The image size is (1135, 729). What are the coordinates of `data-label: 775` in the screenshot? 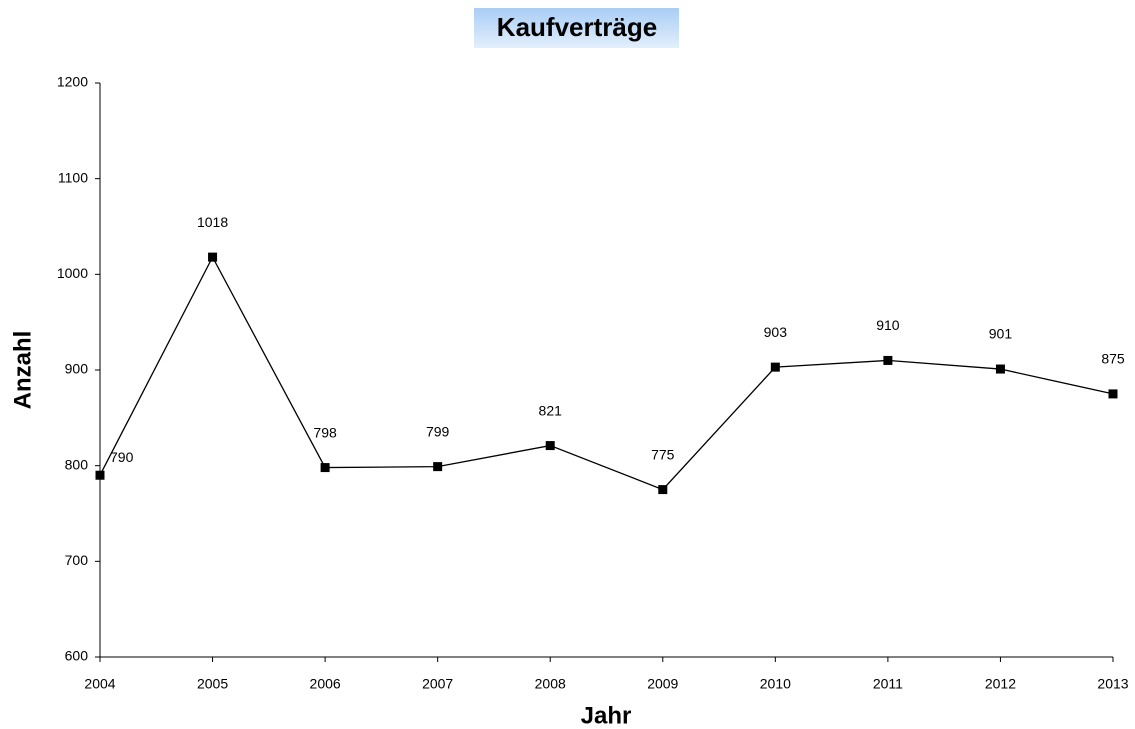 It's located at (663, 454).